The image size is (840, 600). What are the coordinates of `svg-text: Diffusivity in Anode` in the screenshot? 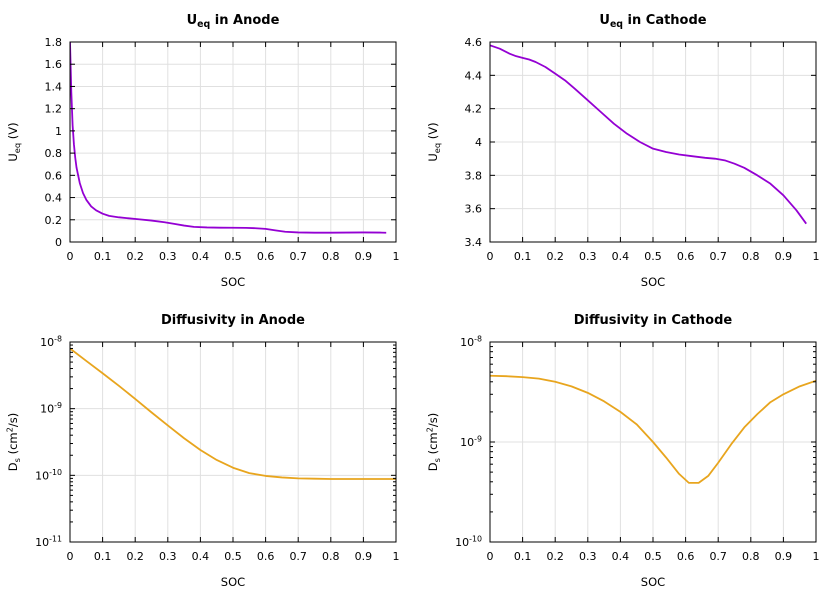 It's located at (233, 320).